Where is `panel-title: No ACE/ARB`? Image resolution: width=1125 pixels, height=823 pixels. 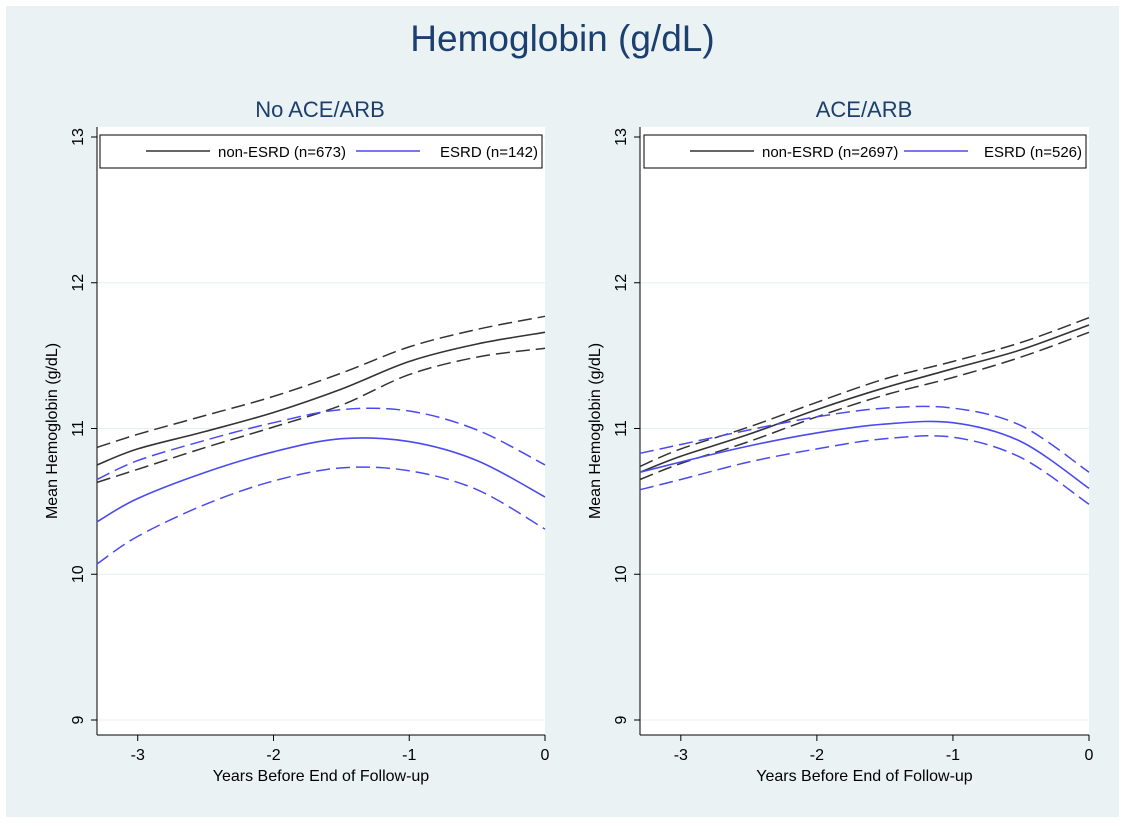 panel-title: No ACE/ARB is located at coordinates (320, 109).